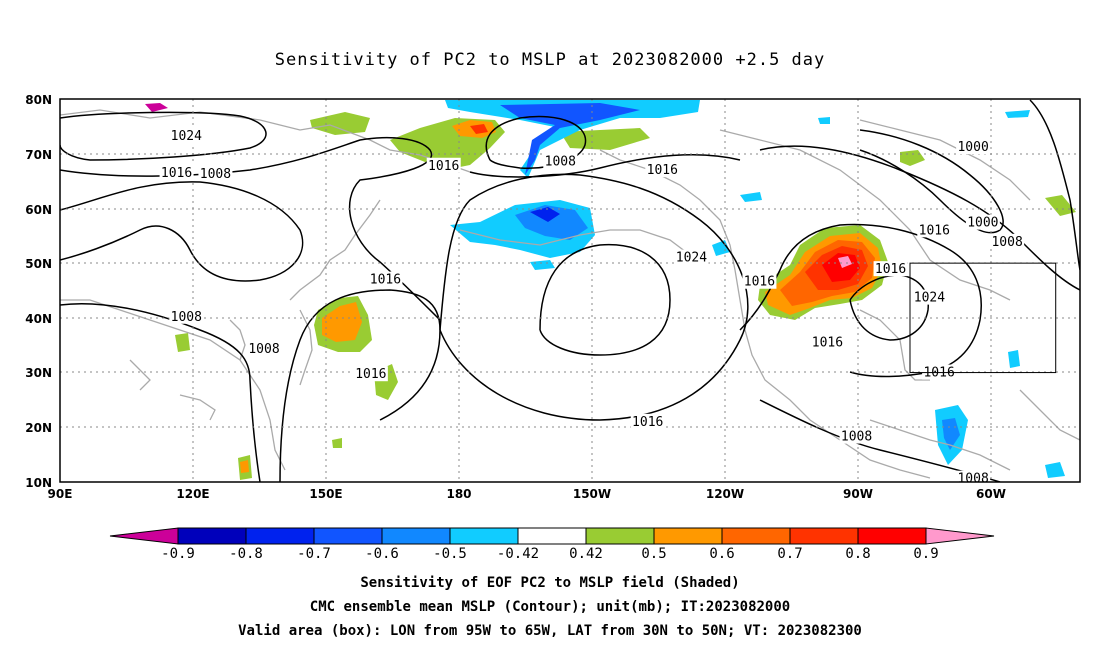  I want to click on contour-1008-asia, so click(182, 231).